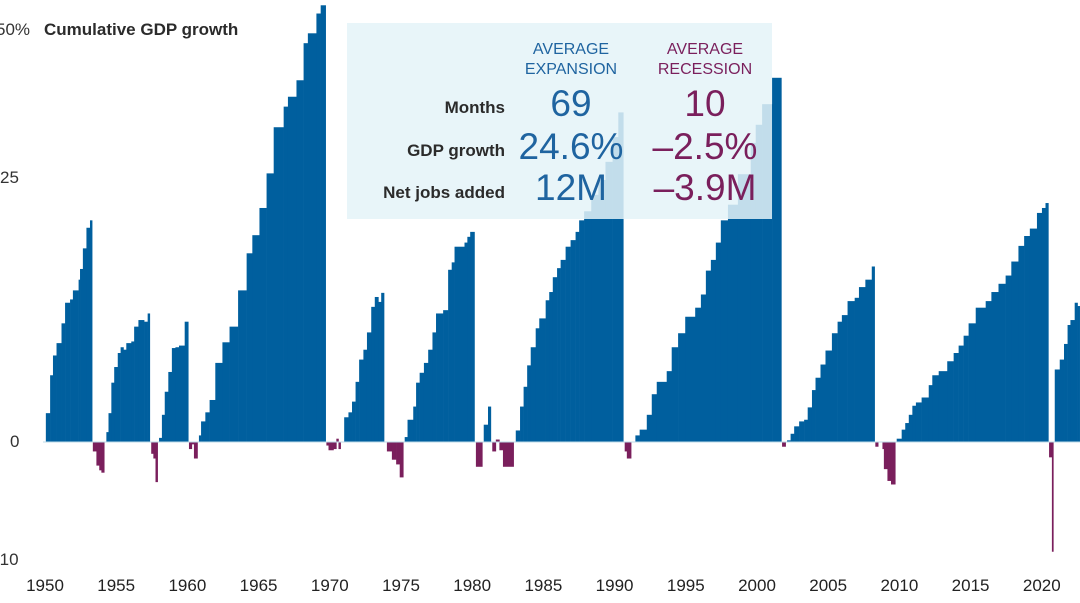 The width and height of the screenshot is (1080, 603). I want to click on ytick-label: -10, so click(9, 559).